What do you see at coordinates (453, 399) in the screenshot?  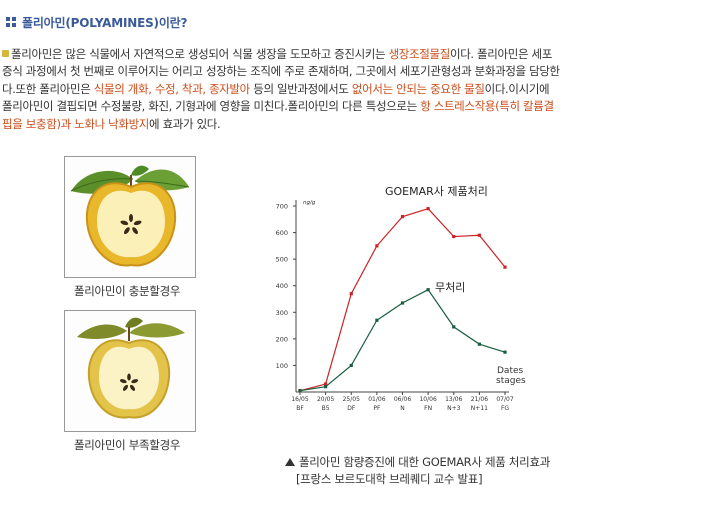 I see `x-tick-date-label: 13/06` at bounding box center [453, 399].